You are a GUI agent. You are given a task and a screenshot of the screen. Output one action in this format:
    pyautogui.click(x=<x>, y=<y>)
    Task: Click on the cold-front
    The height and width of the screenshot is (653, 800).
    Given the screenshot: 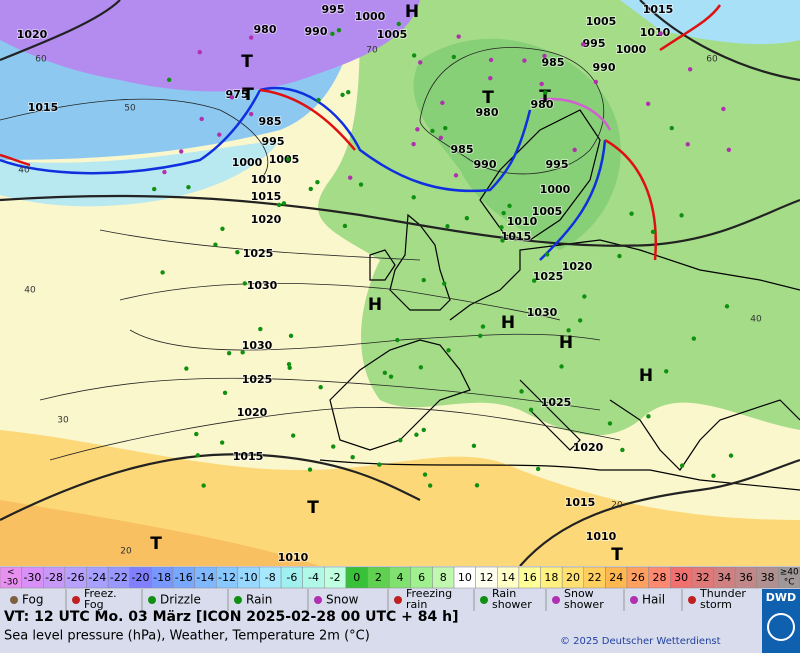 What is the action you would take?
    pyautogui.click(x=573, y=200)
    